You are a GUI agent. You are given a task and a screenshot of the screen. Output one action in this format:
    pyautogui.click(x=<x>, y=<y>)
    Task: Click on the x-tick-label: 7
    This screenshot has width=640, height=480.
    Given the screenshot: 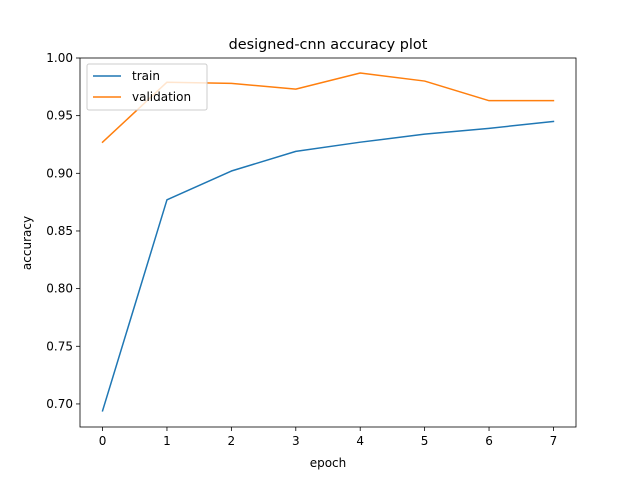 What is the action you would take?
    pyautogui.click(x=554, y=441)
    